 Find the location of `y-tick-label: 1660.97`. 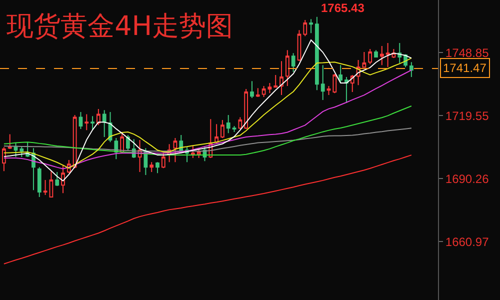

y-tick-label: 1660.97 is located at coordinates (467, 241).